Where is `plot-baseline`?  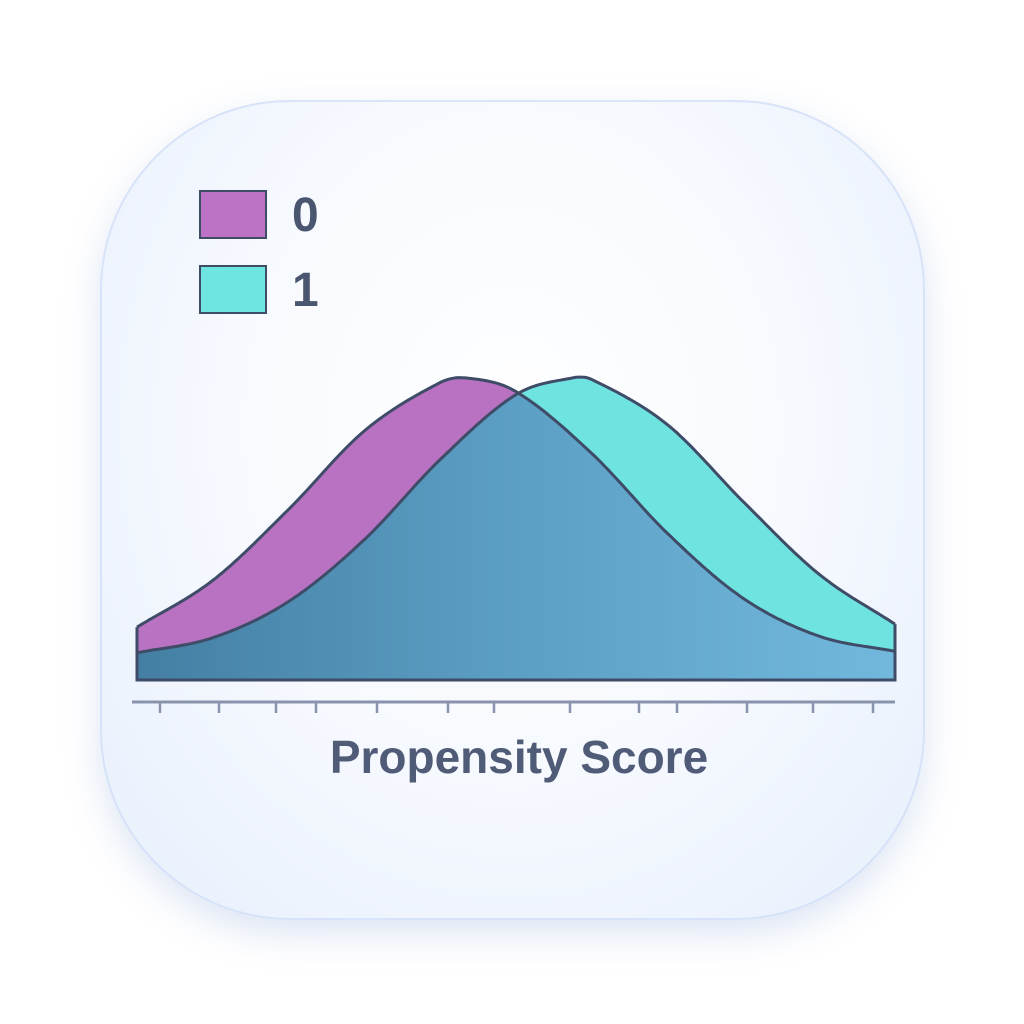
plot-baseline is located at coordinates (516, 653).